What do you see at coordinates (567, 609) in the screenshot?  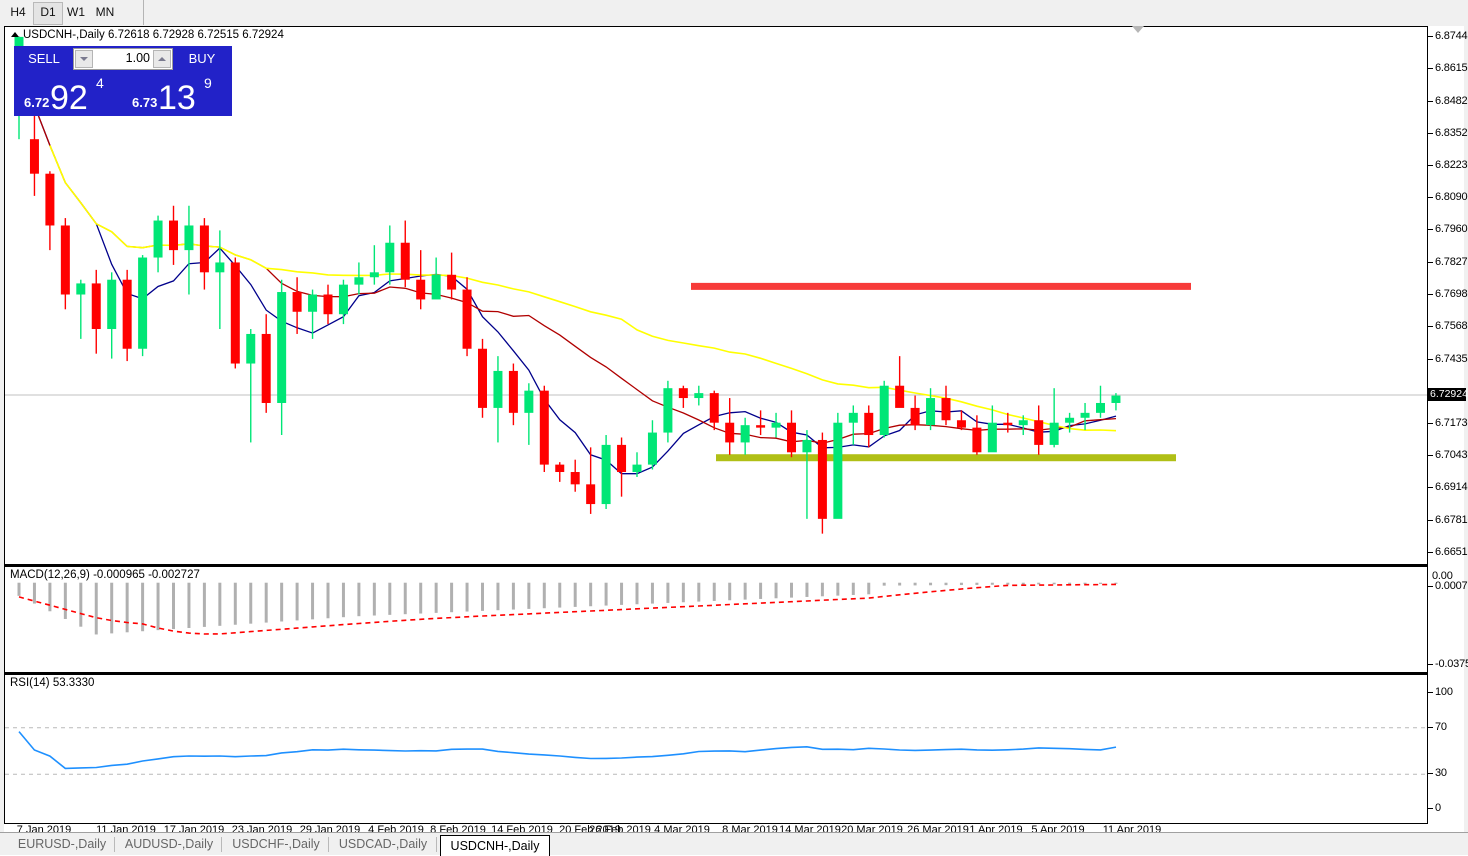 I see `macd-signal-line` at bounding box center [567, 609].